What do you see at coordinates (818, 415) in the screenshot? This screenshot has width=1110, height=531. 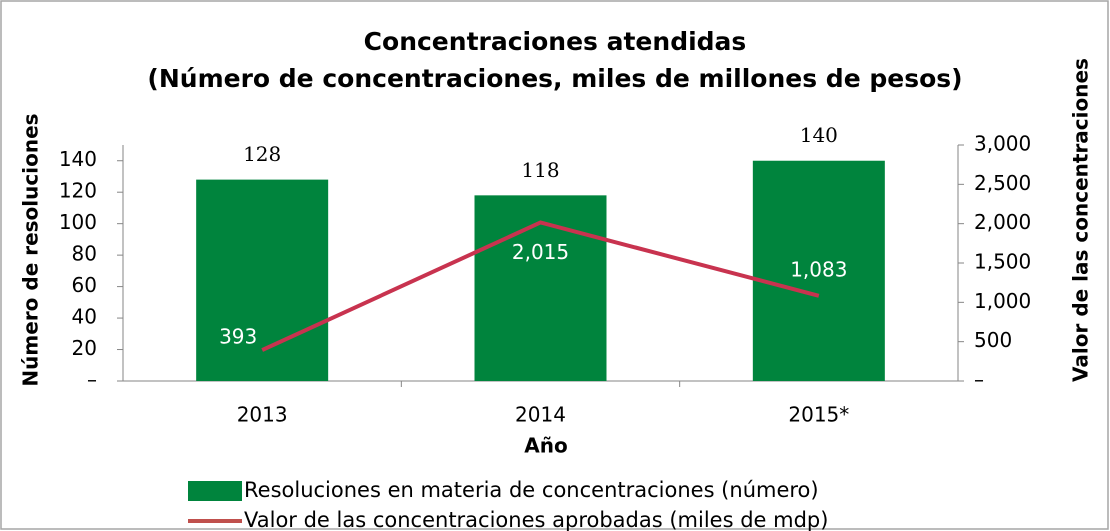 I see `x-tick-label: 2015*` at bounding box center [818, 415].